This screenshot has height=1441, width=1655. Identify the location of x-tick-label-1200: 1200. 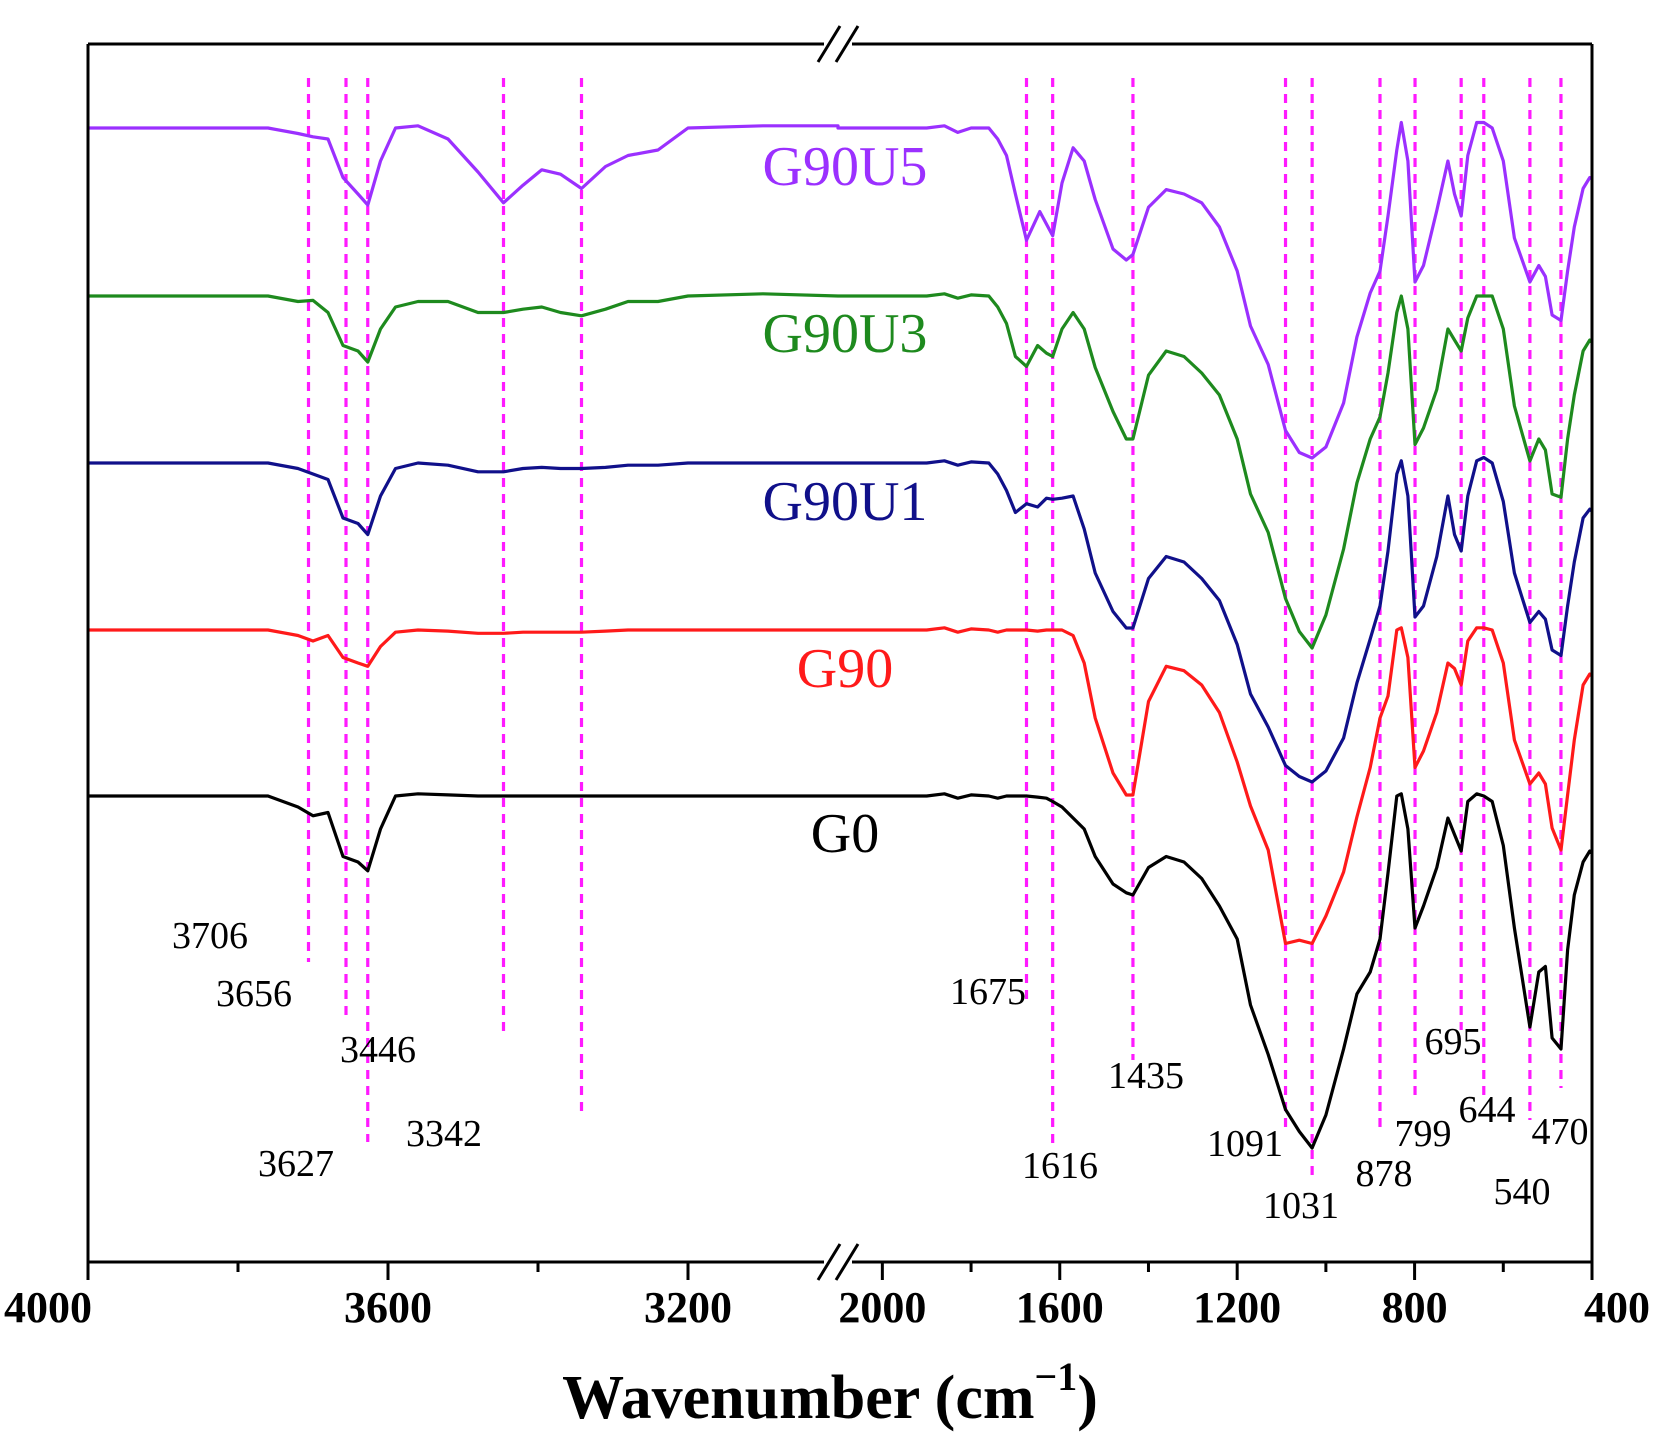
(1237, 1307).